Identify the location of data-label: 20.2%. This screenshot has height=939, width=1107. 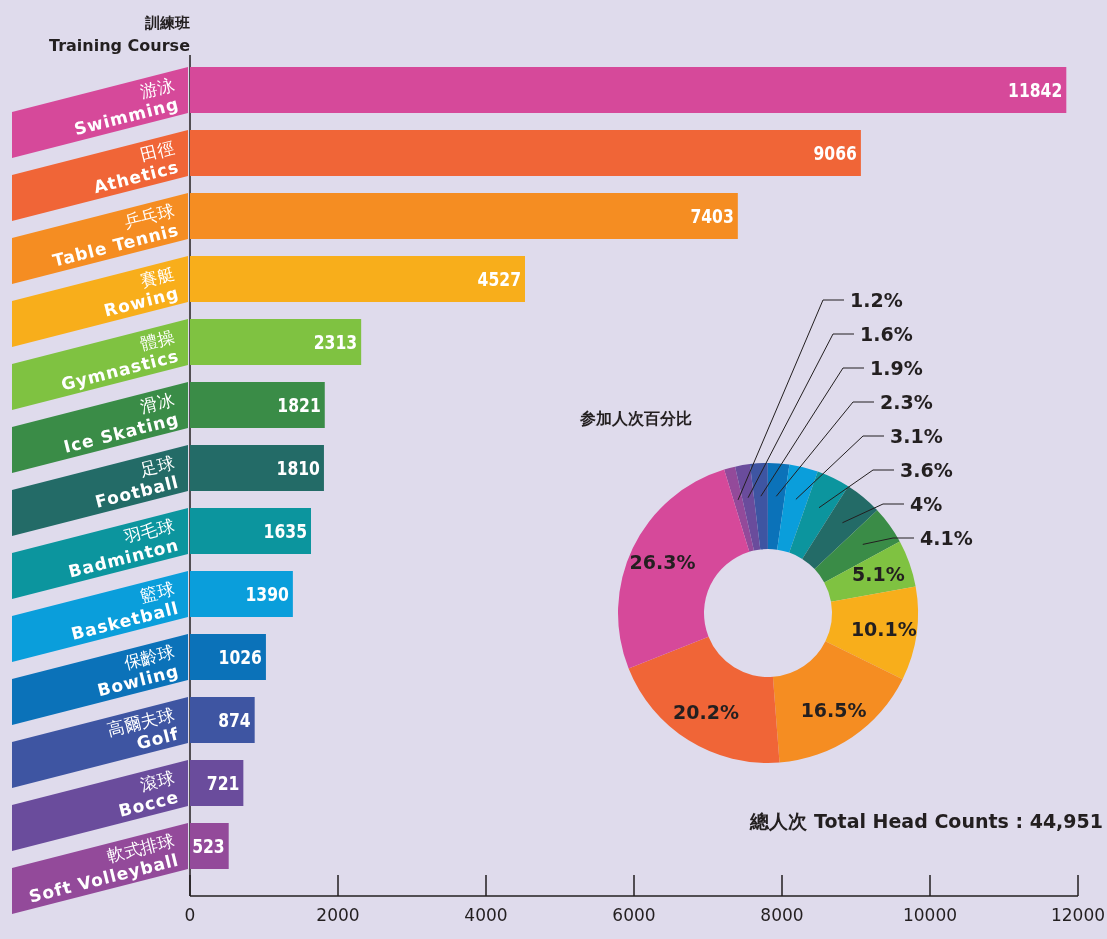
(706, 712).